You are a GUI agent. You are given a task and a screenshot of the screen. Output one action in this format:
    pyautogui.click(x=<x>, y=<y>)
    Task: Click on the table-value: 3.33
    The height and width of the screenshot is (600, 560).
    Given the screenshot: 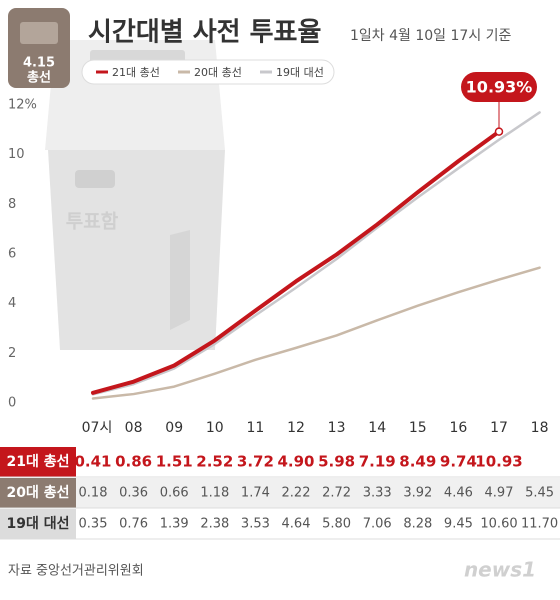 What is the action you would take?
    pyautogui.click(x=377, y=493)
    